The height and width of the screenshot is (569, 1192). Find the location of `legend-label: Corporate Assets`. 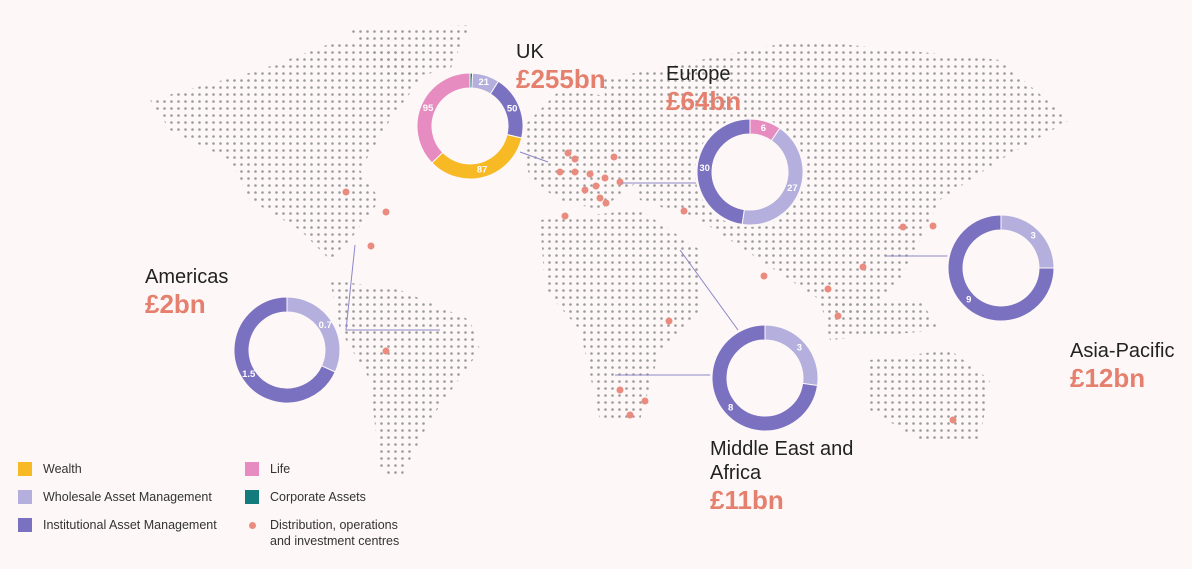

legend-label: Corporate Assets is located at coordinates (318, 497).